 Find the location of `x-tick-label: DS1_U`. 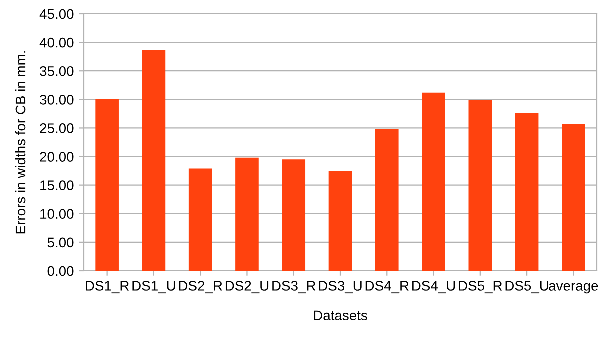

x-tick-label: DS1_U is located at coordinates (154, 287).